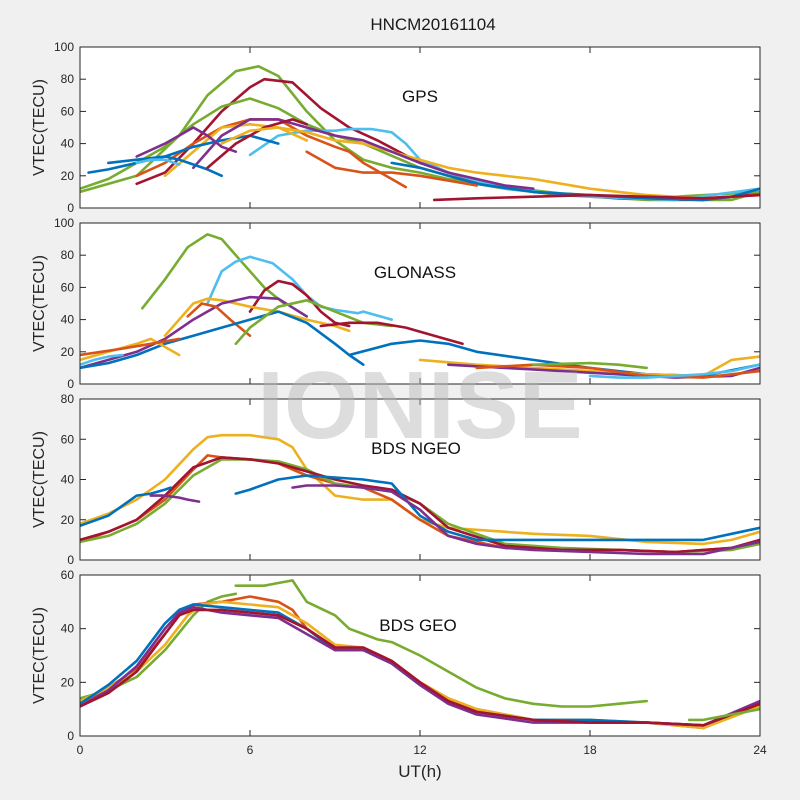 Image resolution: width=800 pixels, height=800 pixels. What do you see at coordinates (416, 448) in the screenshot?
I see `panel-label: BDS NGEO` at bounding box center [416, 448].